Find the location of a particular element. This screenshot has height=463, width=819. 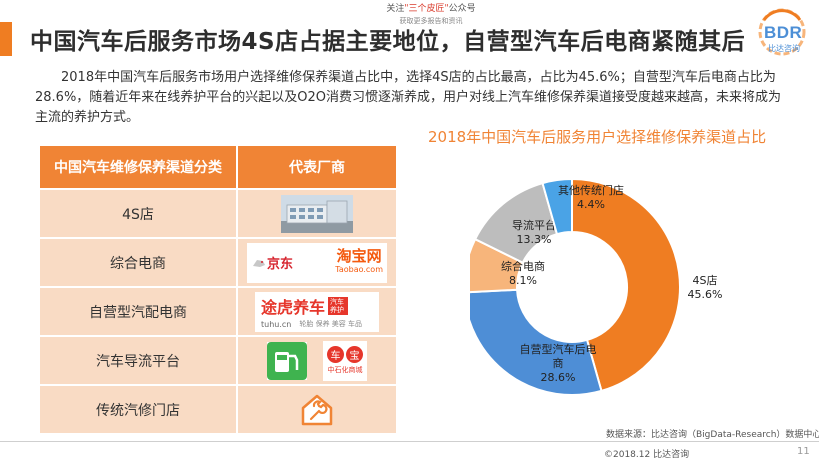

row-category: 传统汽修门店 is located at coordinates (138, 410).